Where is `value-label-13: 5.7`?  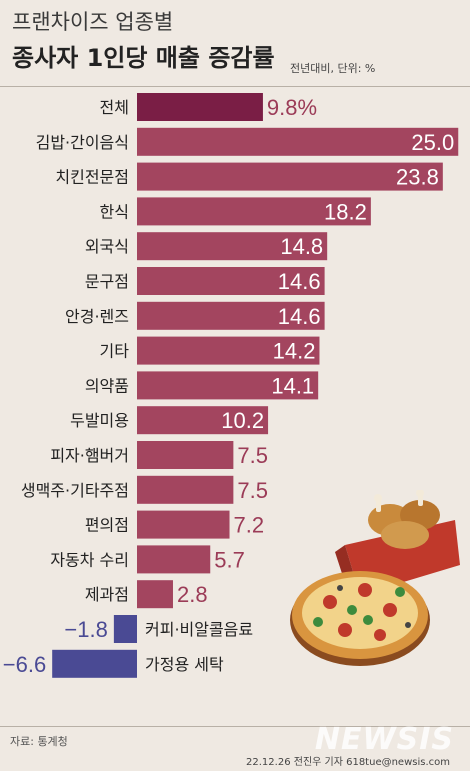
value-label-13: 5.7 is located at coordinates (229, 559).